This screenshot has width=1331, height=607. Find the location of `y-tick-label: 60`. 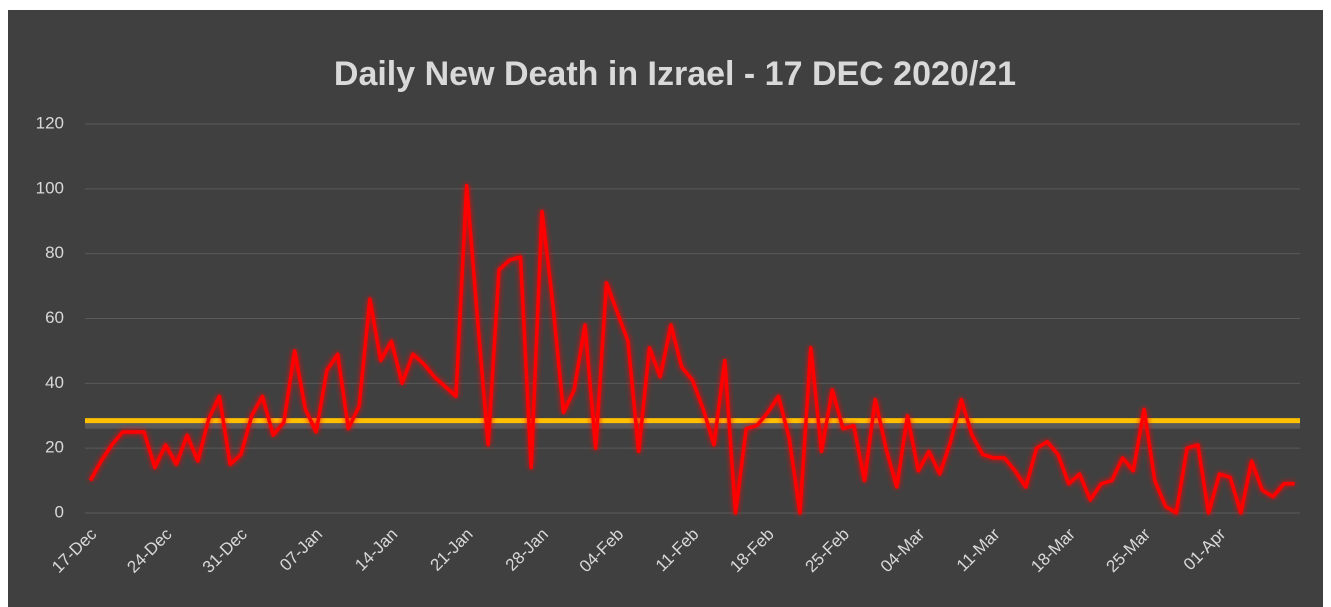

y-tick-label: 60 is located at coordinates (54, 317).